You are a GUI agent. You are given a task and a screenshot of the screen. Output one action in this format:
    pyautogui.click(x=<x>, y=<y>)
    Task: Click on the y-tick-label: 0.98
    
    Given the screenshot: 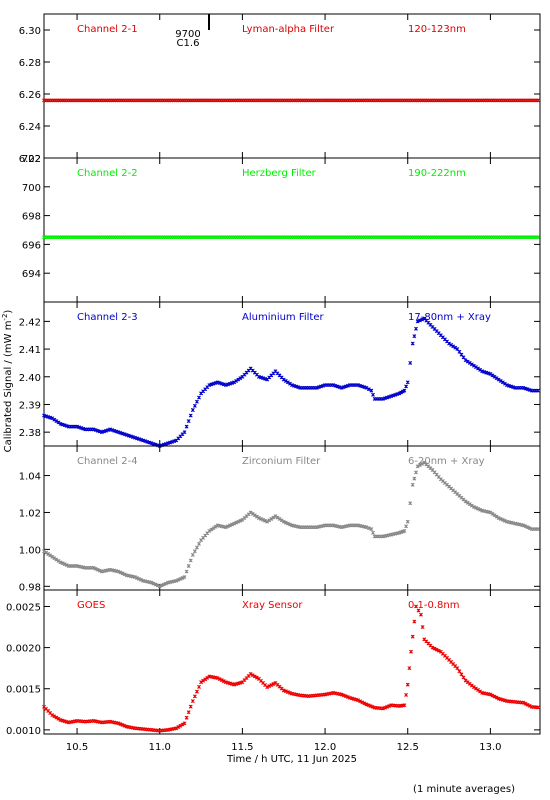 What is the action you would take?
    pyautogui.click(x=30, y=587)
    